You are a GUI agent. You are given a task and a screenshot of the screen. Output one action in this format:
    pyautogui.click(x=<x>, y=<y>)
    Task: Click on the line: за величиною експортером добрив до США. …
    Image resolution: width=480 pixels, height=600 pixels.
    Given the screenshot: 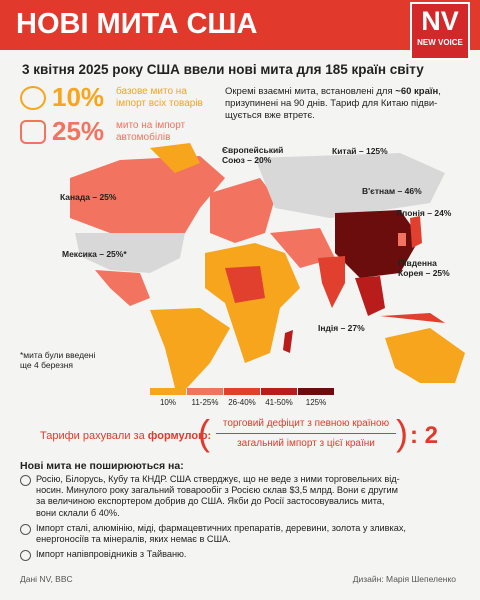 What is the action you would take?
    pyautogui.click(x=210, y=501)
    